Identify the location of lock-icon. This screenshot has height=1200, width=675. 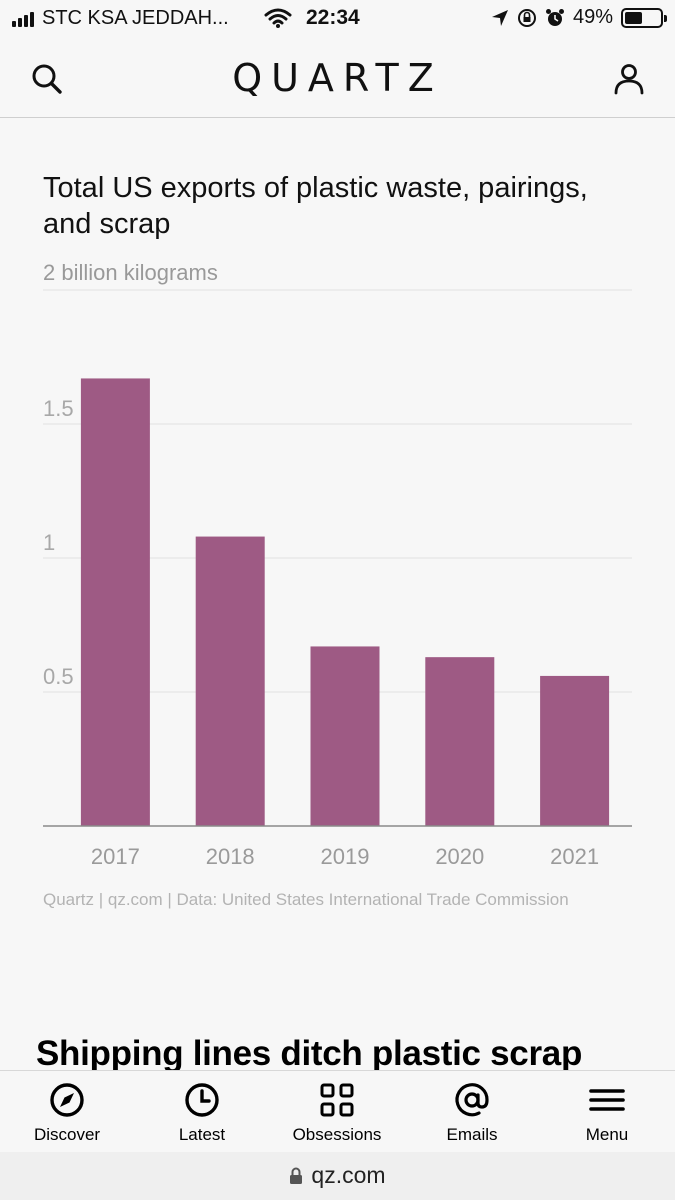
(296, 1175).